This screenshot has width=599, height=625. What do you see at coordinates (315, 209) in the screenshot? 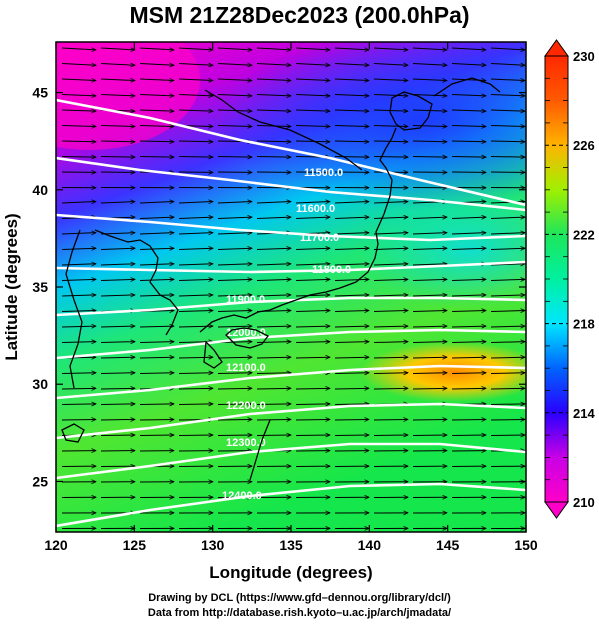
I see `contour-label: 11600.0` at bounding box center [315, 209].